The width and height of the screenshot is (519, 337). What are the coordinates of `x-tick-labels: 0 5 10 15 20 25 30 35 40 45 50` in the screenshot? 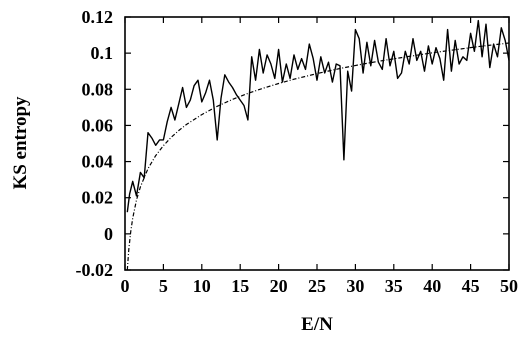 It's located at (320, 286).